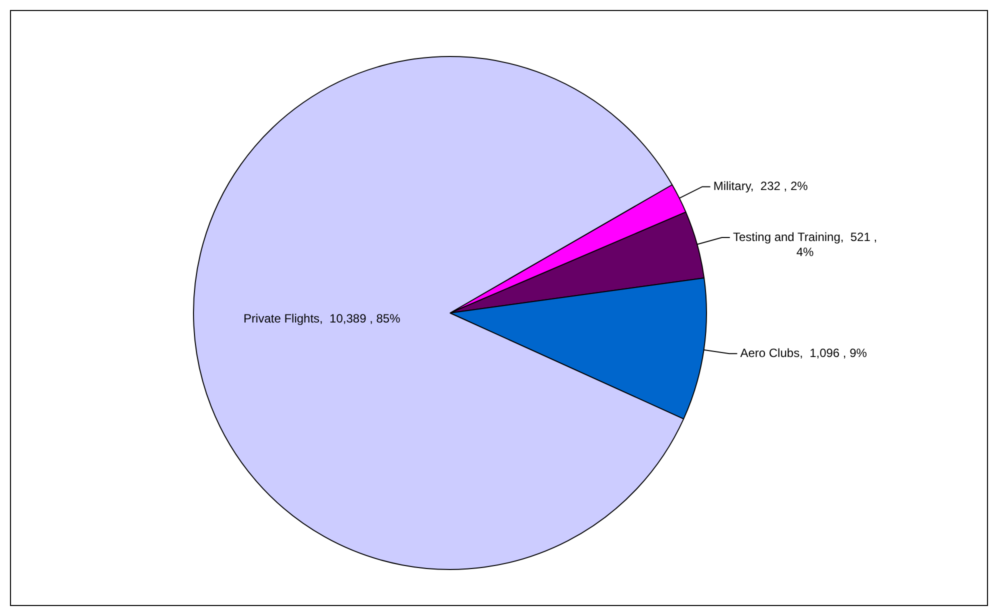  I want to click on slice-label: Military, 232 , 2%, so click(760, 186).